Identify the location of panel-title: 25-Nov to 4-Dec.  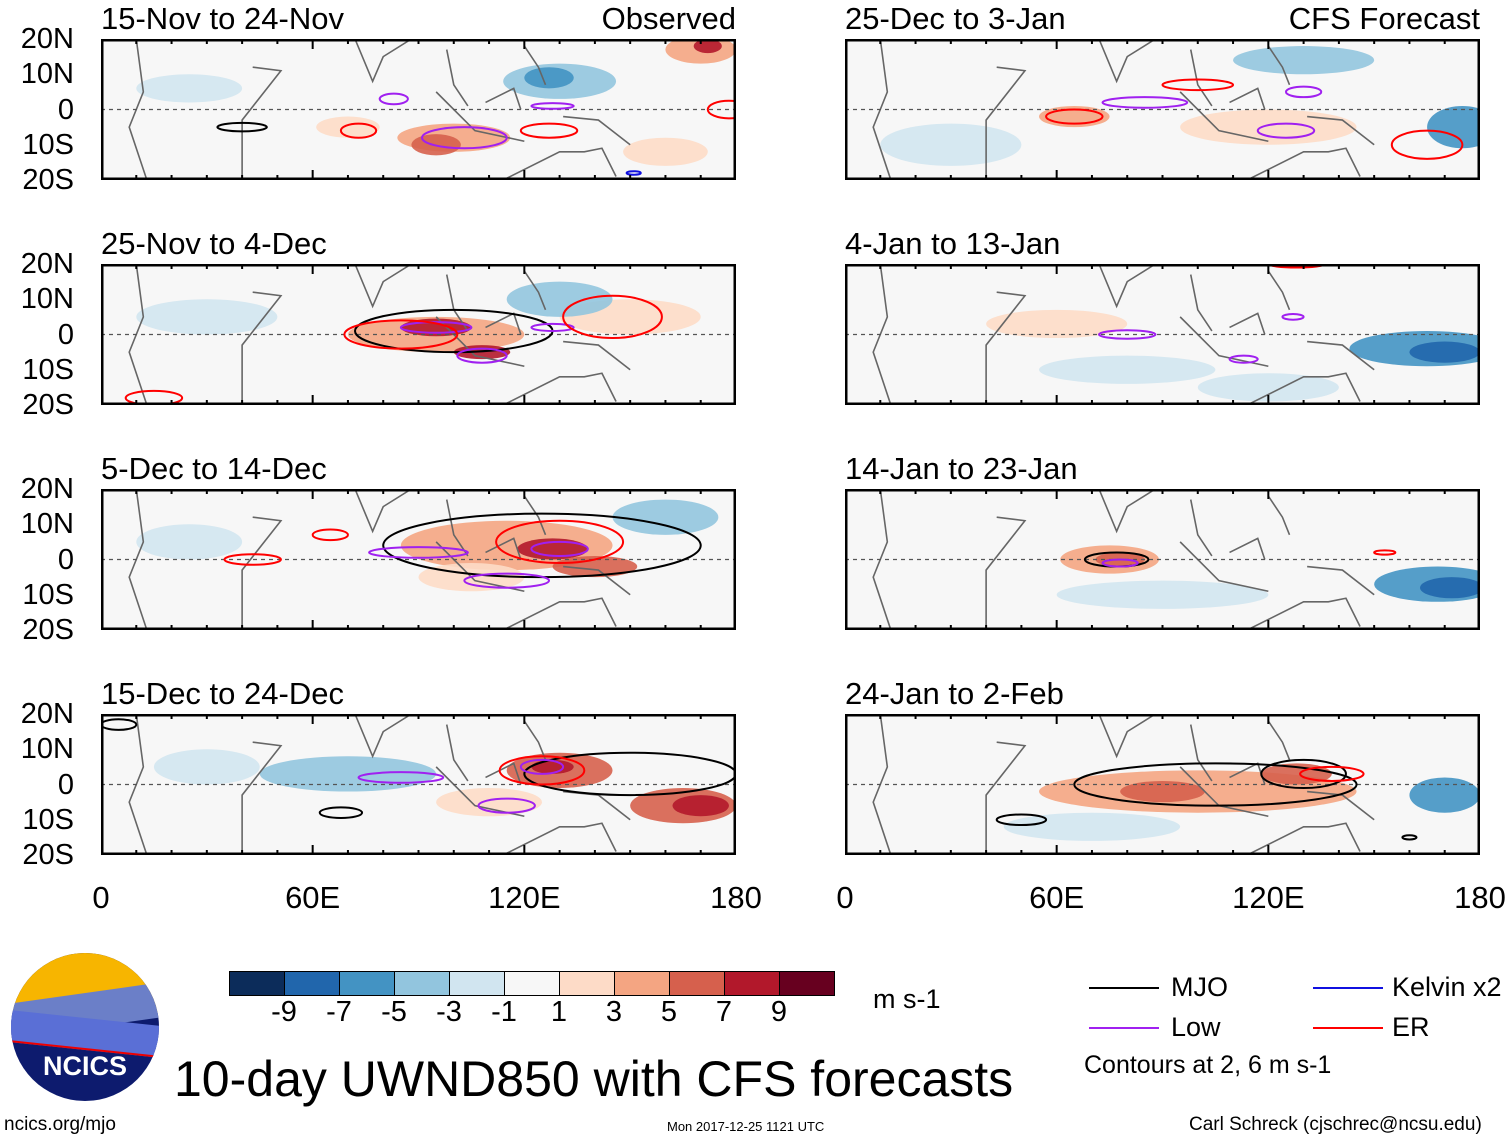
(214, 243).